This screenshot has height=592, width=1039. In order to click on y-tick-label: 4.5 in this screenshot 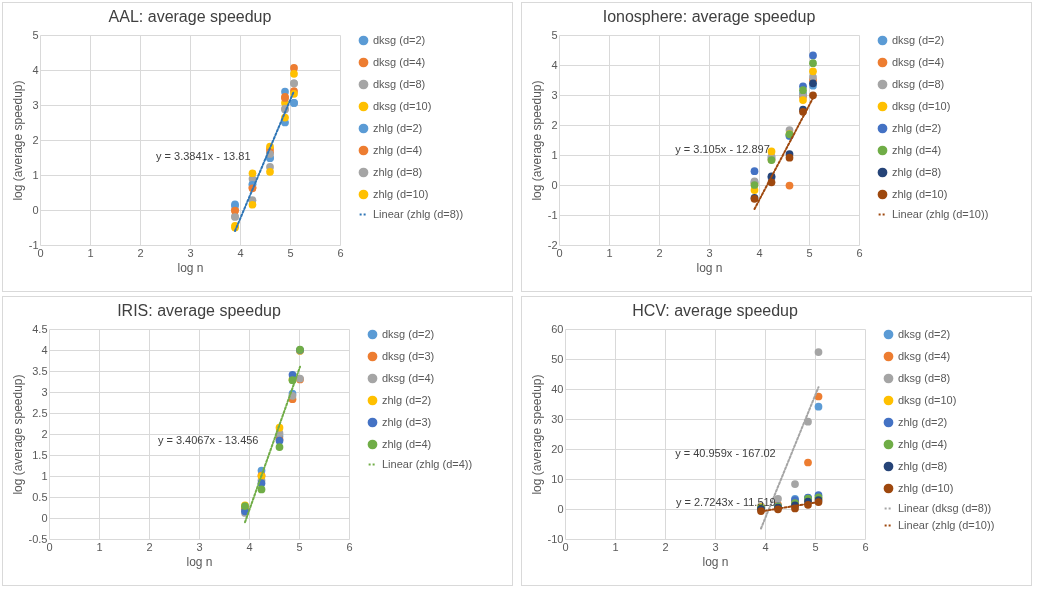, I will do `click(40, 328)`.